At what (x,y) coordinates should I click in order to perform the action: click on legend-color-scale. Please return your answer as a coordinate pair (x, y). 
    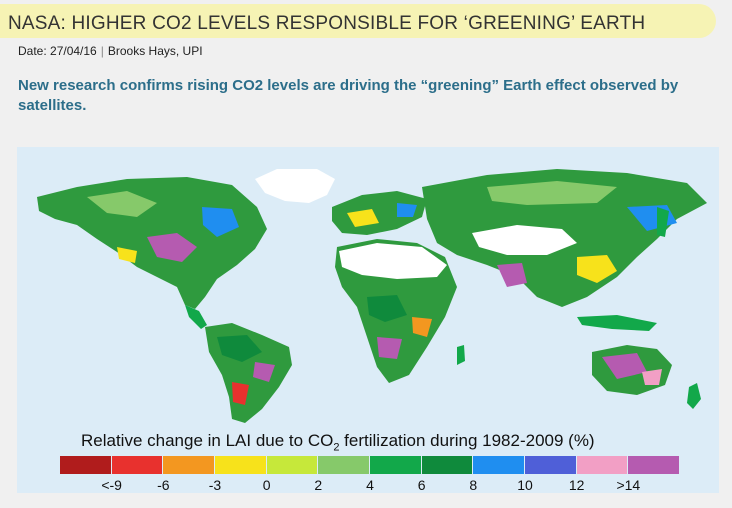
    Looking at the image, I should click on (370, 465).